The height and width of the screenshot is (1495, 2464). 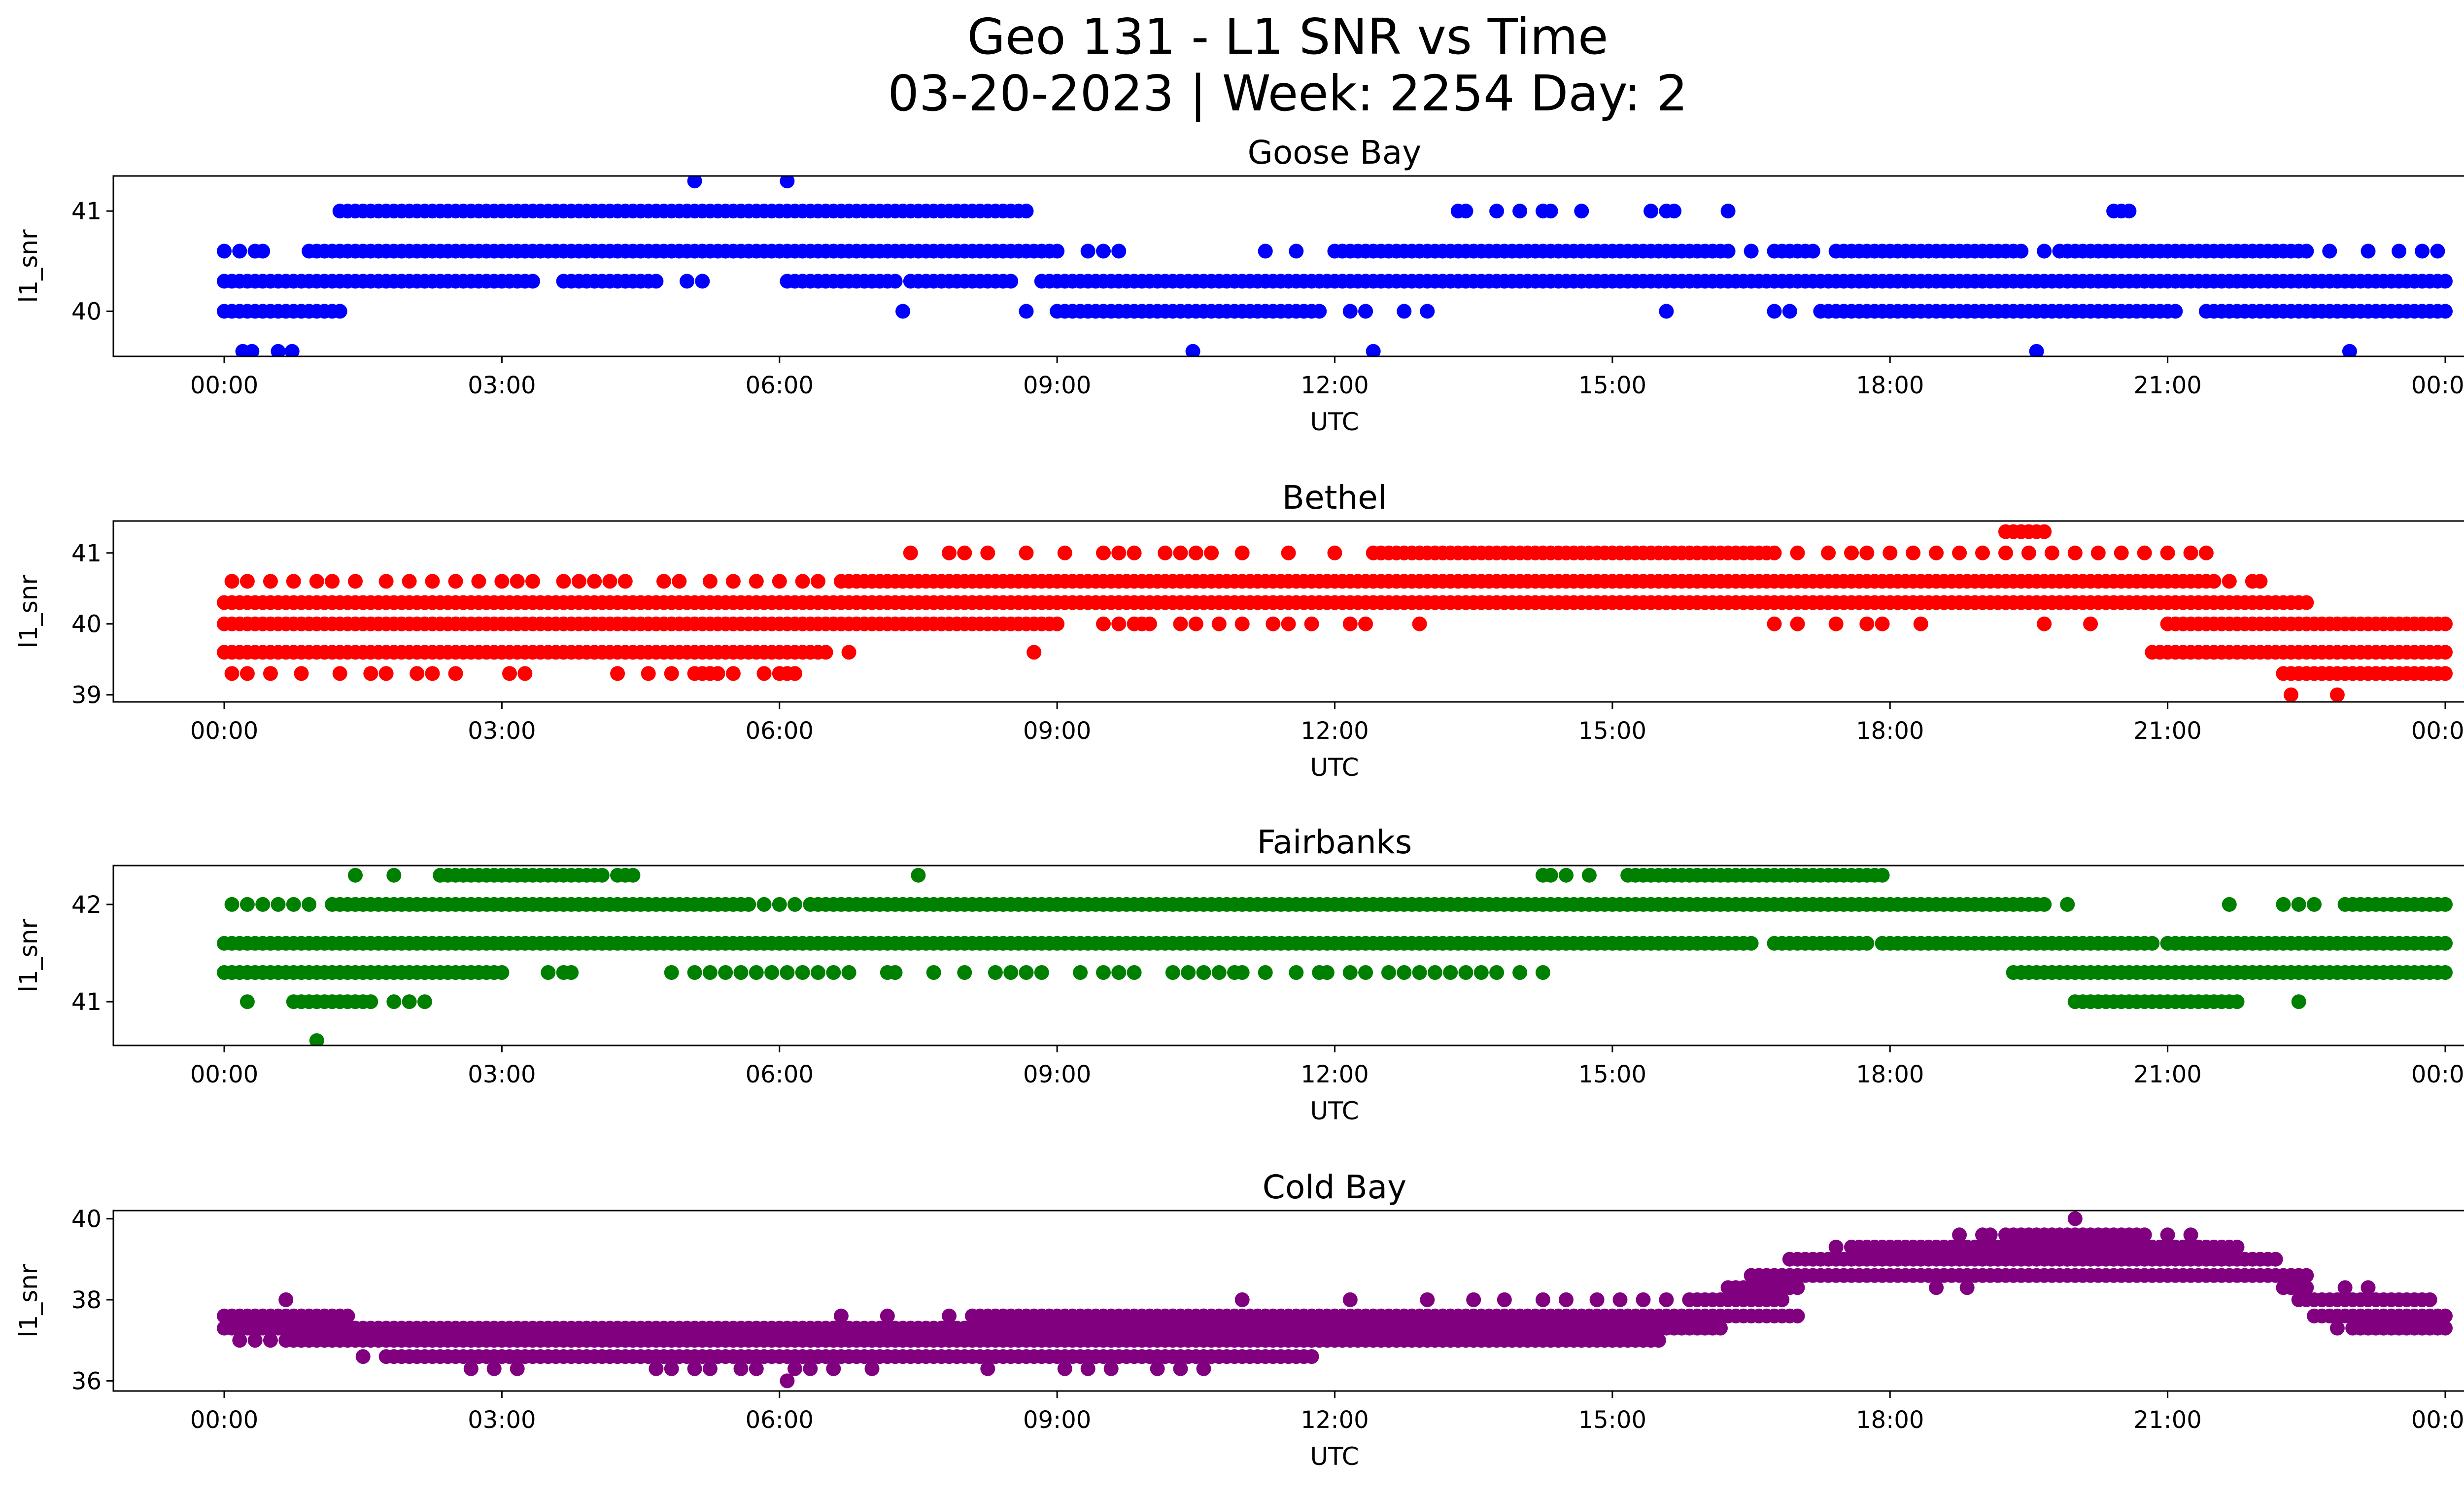 I want to click on x-tick-label: 21:00, so click(x=2167, y=1420).